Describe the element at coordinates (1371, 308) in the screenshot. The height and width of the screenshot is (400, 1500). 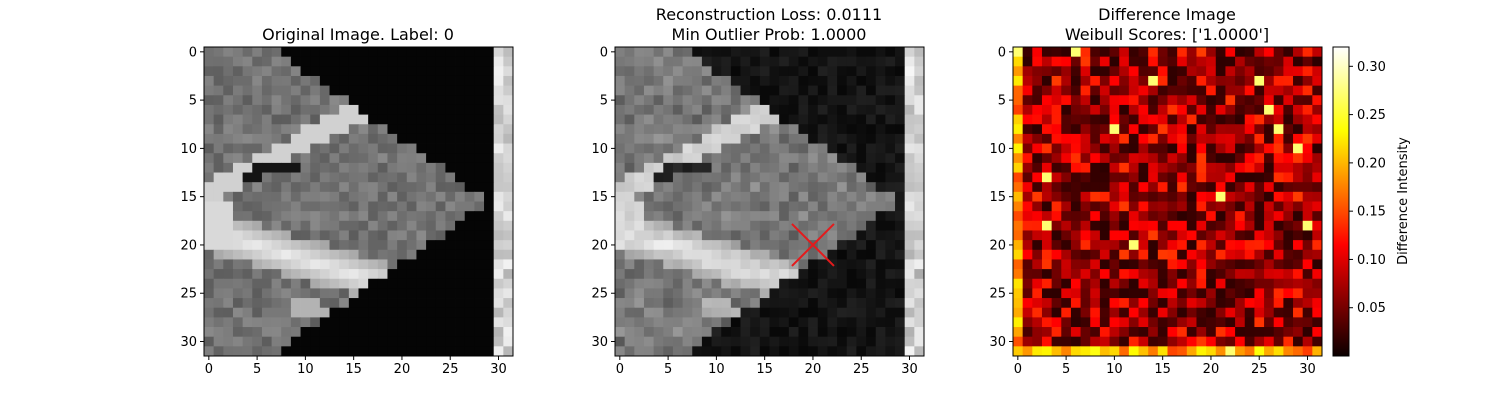
I see `colorbar-tick-label: 0.05` at that location.